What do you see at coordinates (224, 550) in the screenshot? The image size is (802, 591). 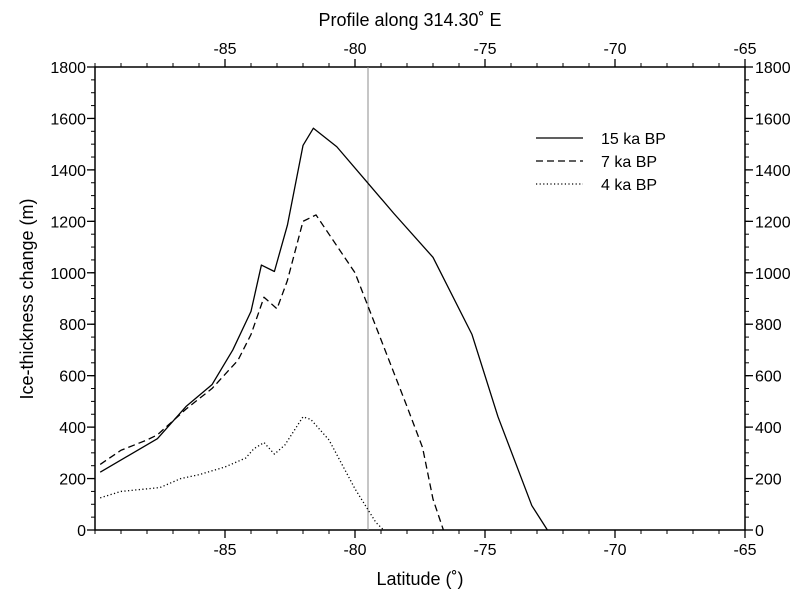 I see `x-tick-label-bottom: -85` at bounding box center [224, 550].